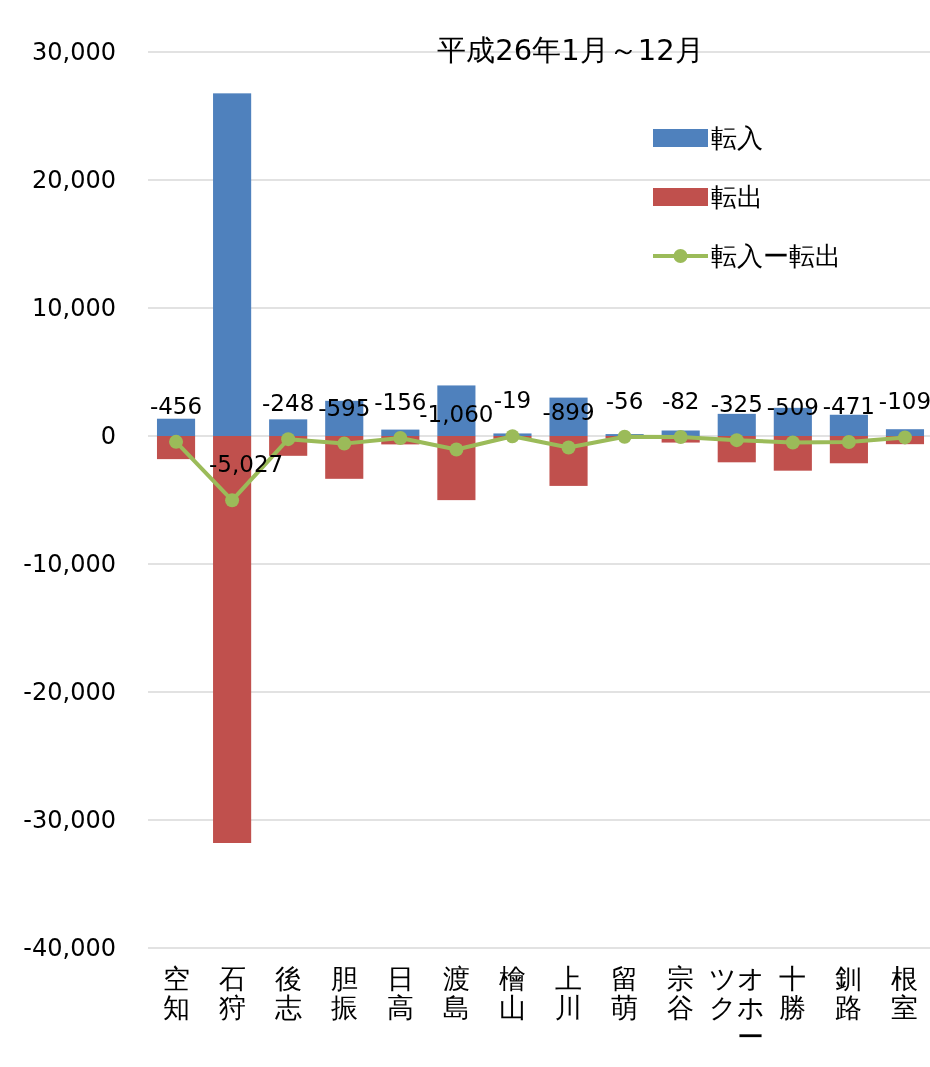 The image size is (930, 1067). Describe the element at coordinates (108, 436) in the screenshot. I see `y-tick-label: 0` at that location.